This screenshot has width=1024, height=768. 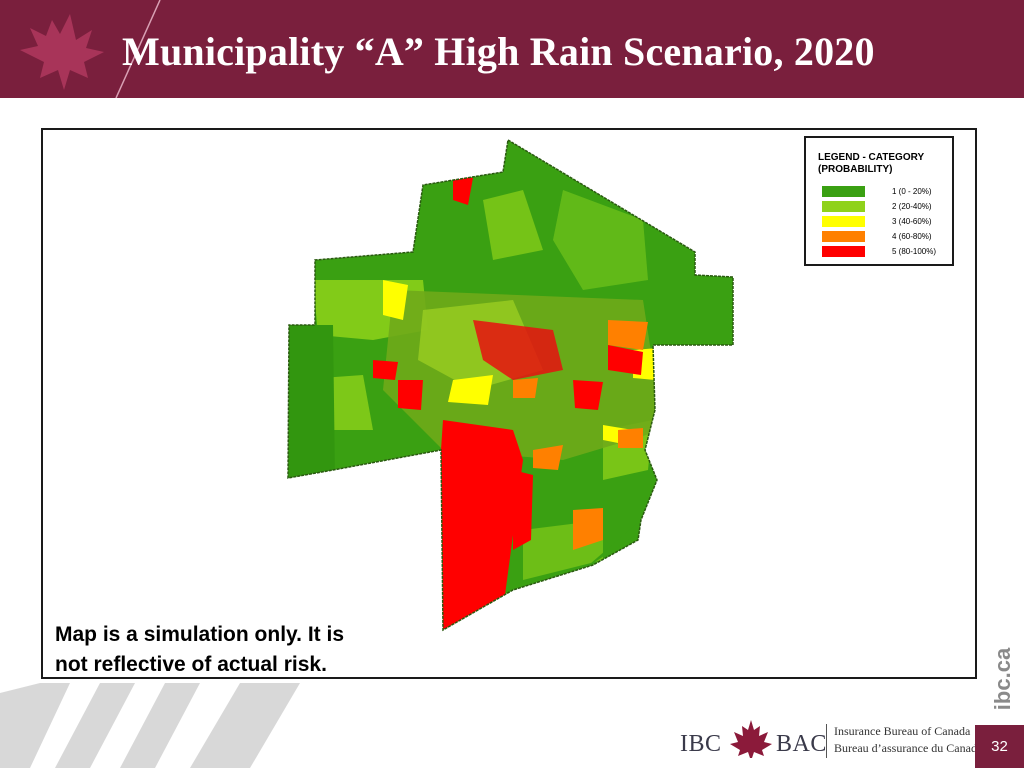 I want to click on logo-bac-text: BAC, so click(x=801, y=744).